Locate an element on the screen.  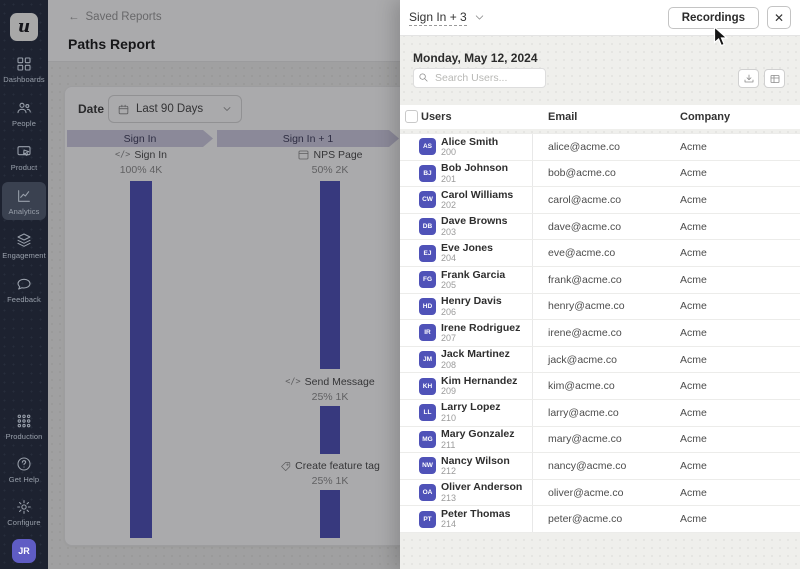
table-row: MG Mary Gonzalez 211 mary@acme.co Acme is located at coordinates (600, 440).